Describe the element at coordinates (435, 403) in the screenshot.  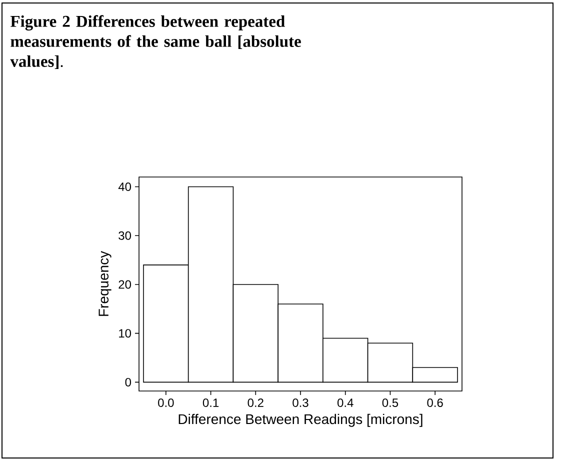
I see `x-tick-label: 0.6` at that location.